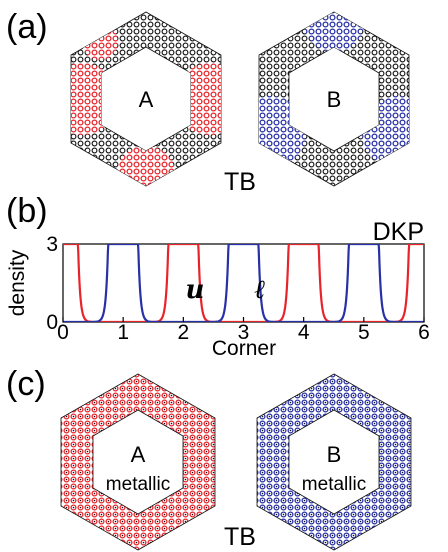 Image resolution: width=448 pixels, height=552 pixels. What do you see at coordinates (259, 290) in the screenshot?
I see `curve-label-l: ℓ` at bounding box center [259, 290].